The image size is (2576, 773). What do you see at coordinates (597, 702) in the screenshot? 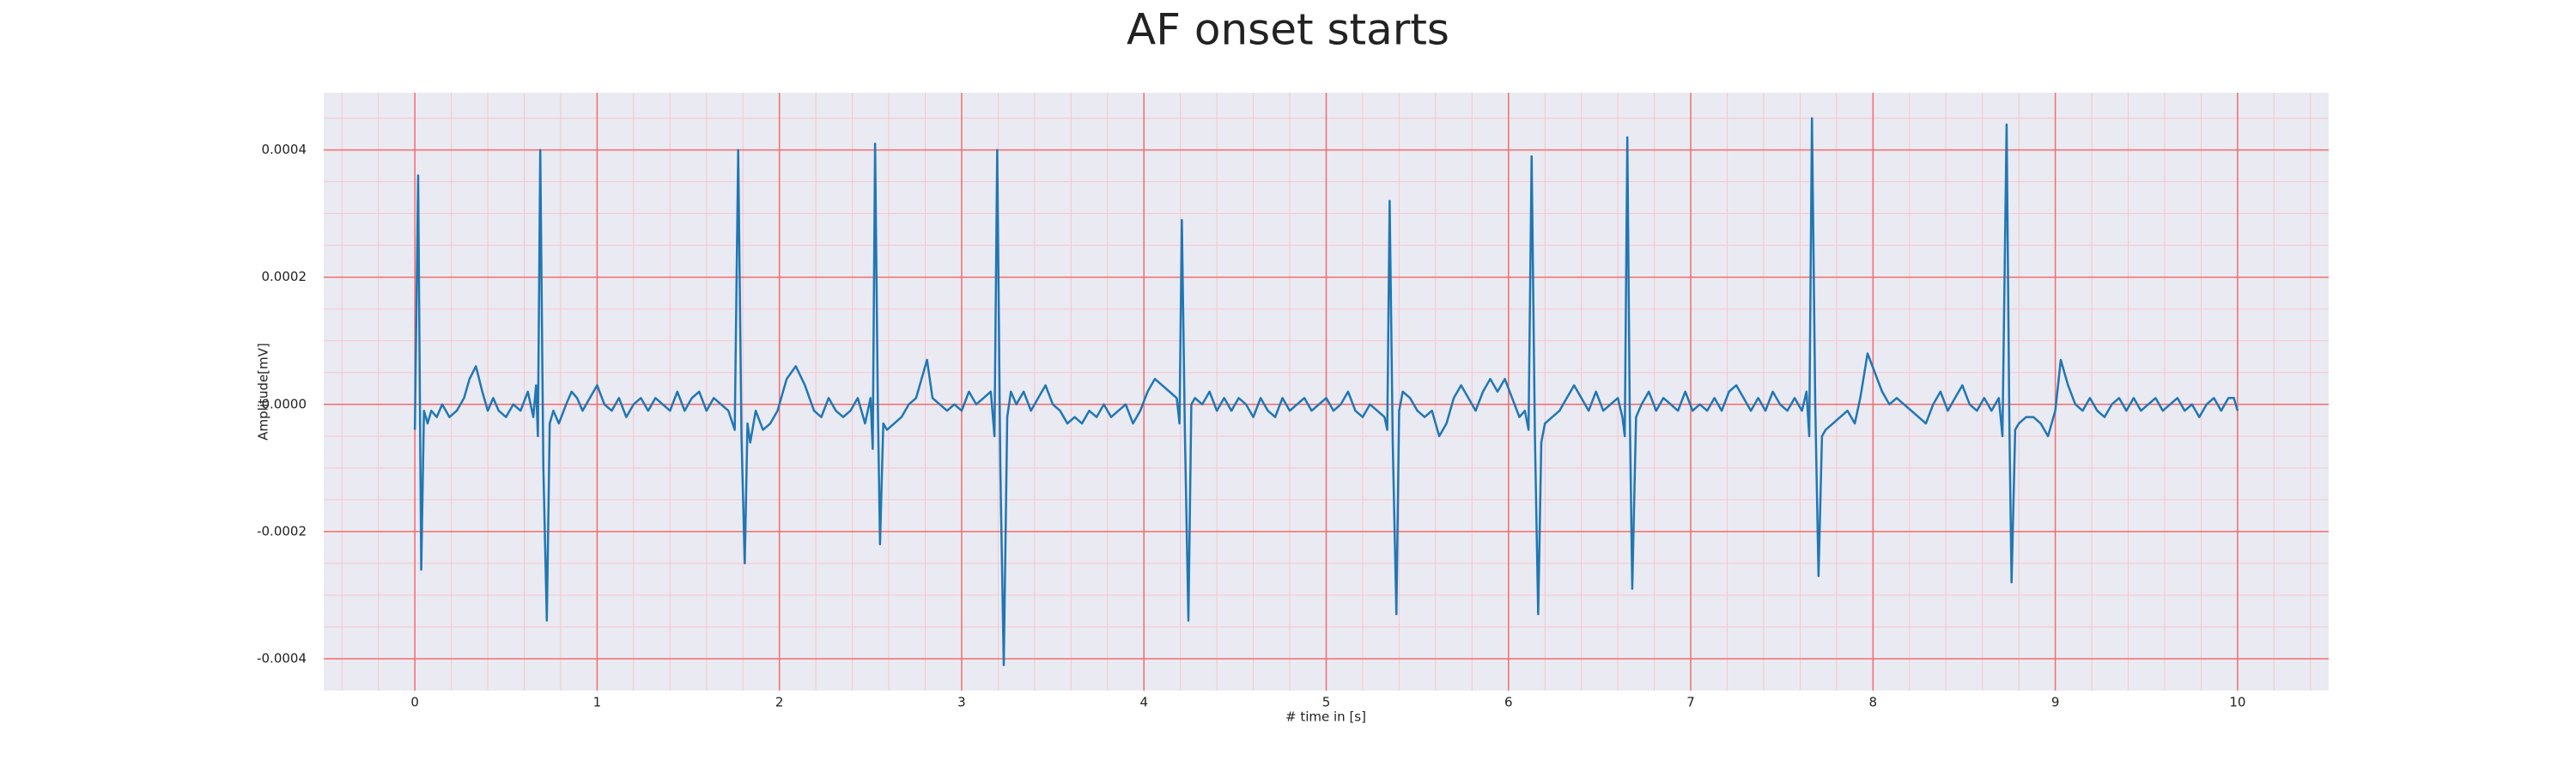
I see `x-tick-label: 1` at bounding box center [597, 702].